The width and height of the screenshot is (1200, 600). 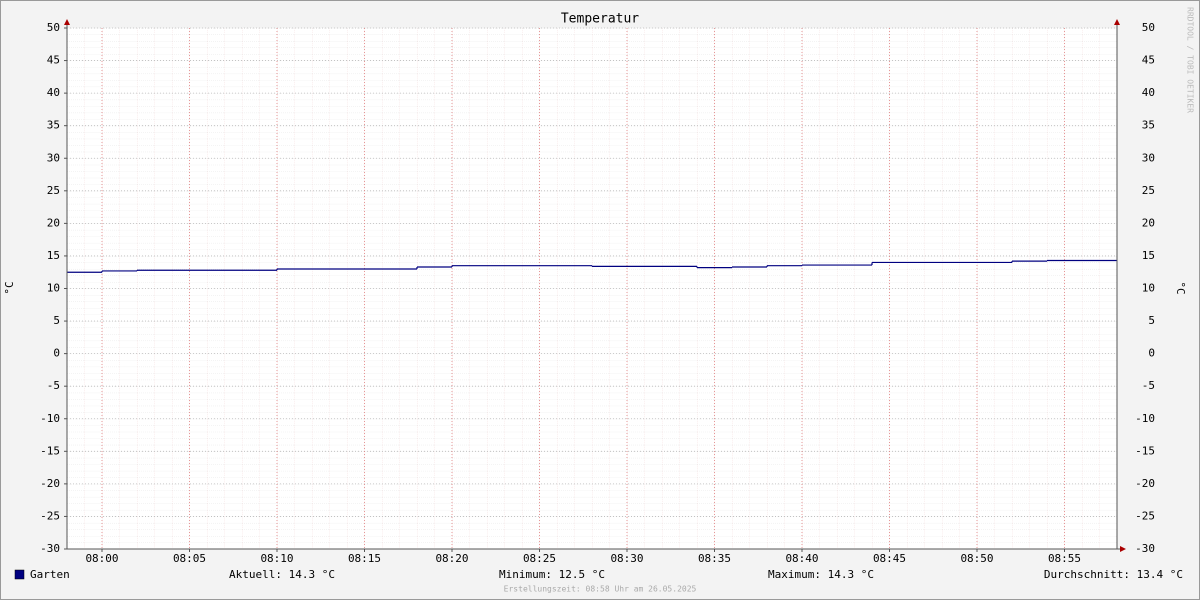 What do you see at coordinates (53, 222) in the screenshot?
I see `y-tick-label: 20` at bounding box center [53, 222].